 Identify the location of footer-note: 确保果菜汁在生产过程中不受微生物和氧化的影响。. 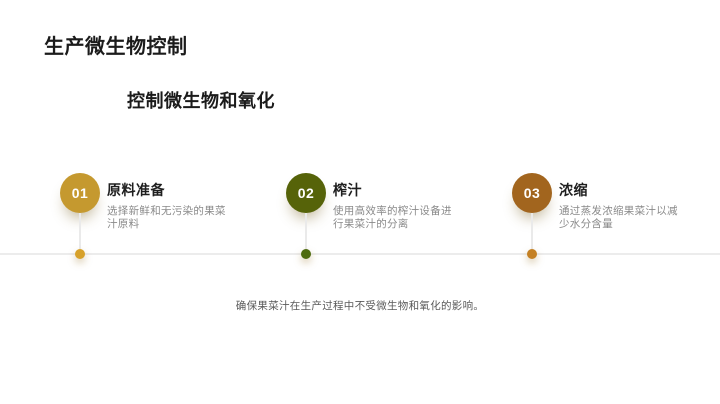
(360, 306).